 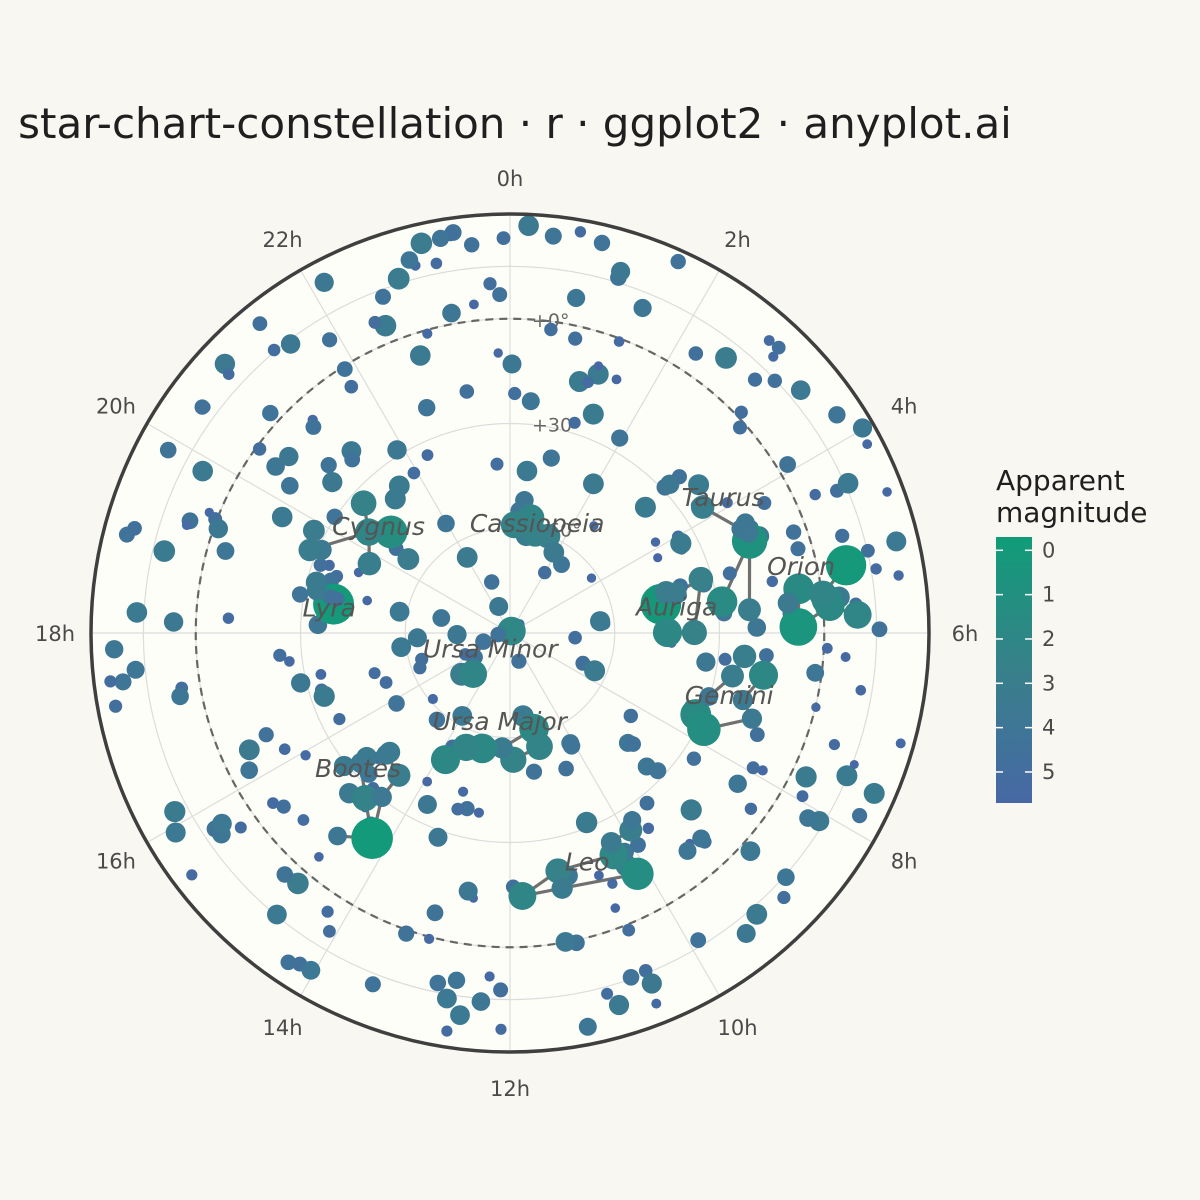 I want to click on legend-tick-label: 5, so click(x=1048, y=772).